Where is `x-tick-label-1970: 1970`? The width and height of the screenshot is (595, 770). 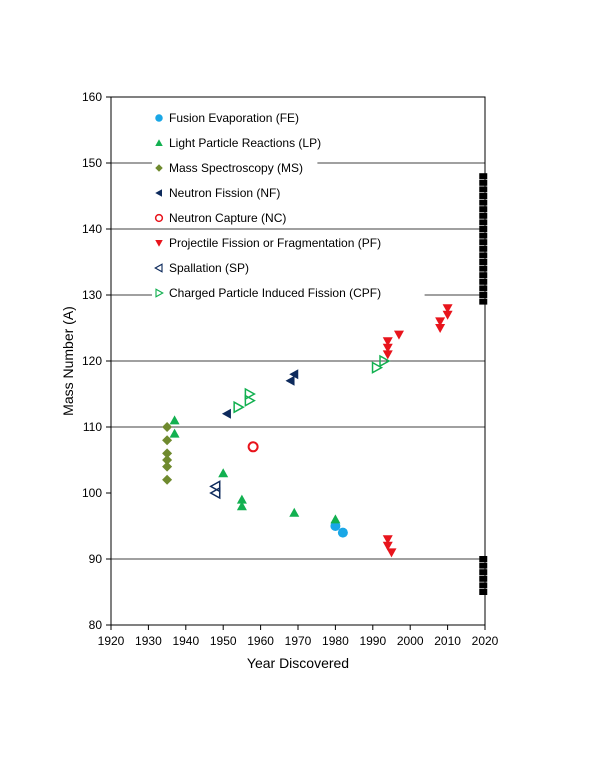
x-tick-label-1970: 1970 is located at coordinates (298, 641).